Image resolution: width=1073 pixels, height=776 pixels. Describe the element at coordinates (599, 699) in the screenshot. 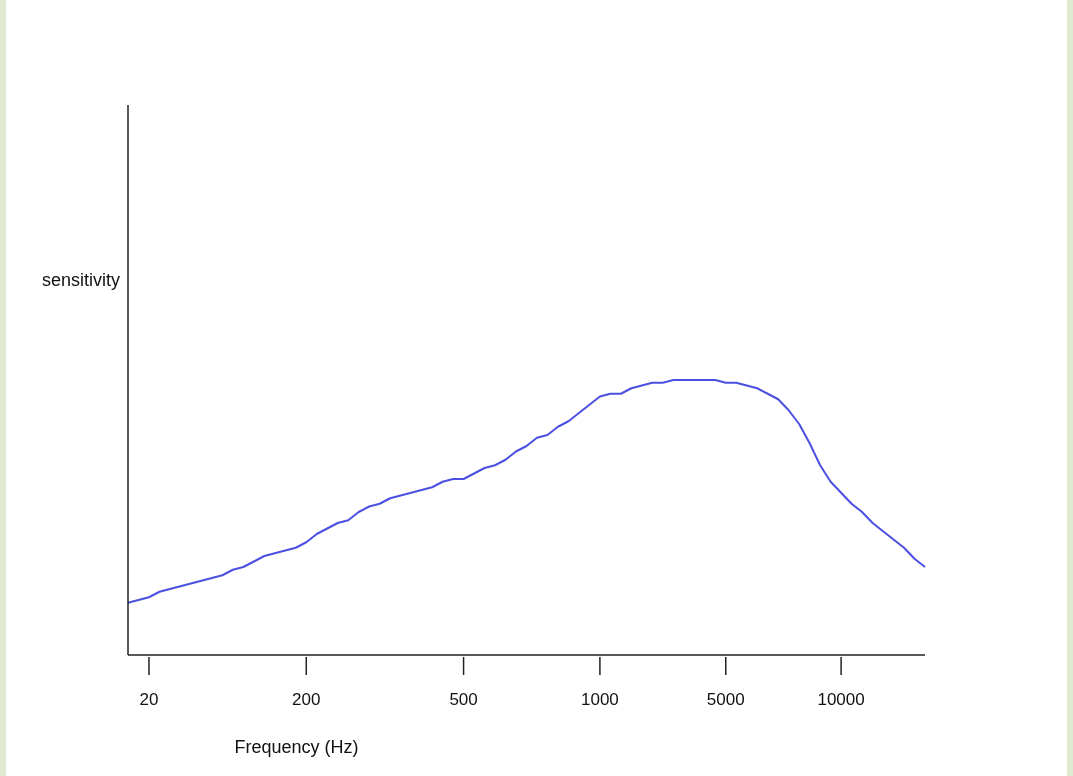

I see `x-tick-label: 1000` at that location.